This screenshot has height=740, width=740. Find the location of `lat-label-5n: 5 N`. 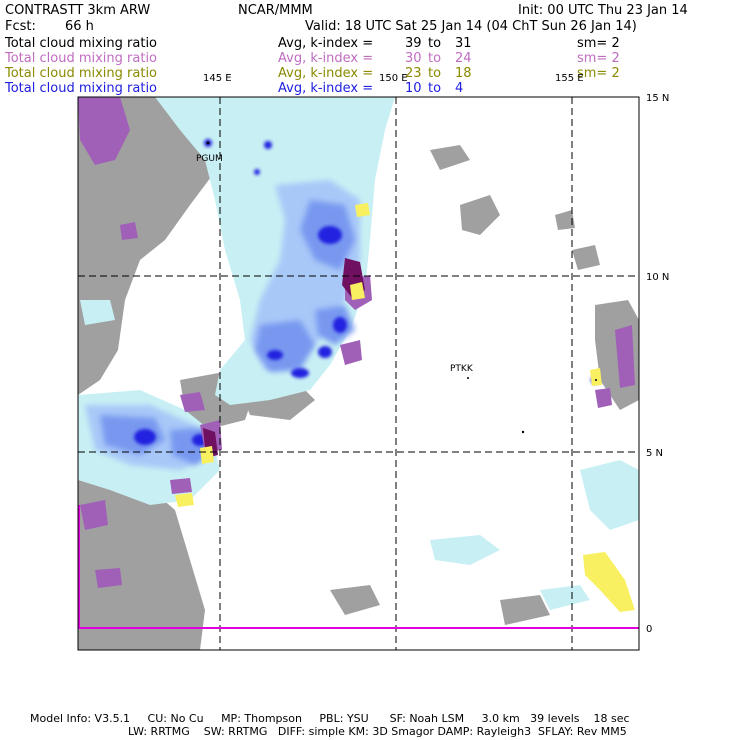

lat-label-5n: 5 N is located at coordinates (654, 453).